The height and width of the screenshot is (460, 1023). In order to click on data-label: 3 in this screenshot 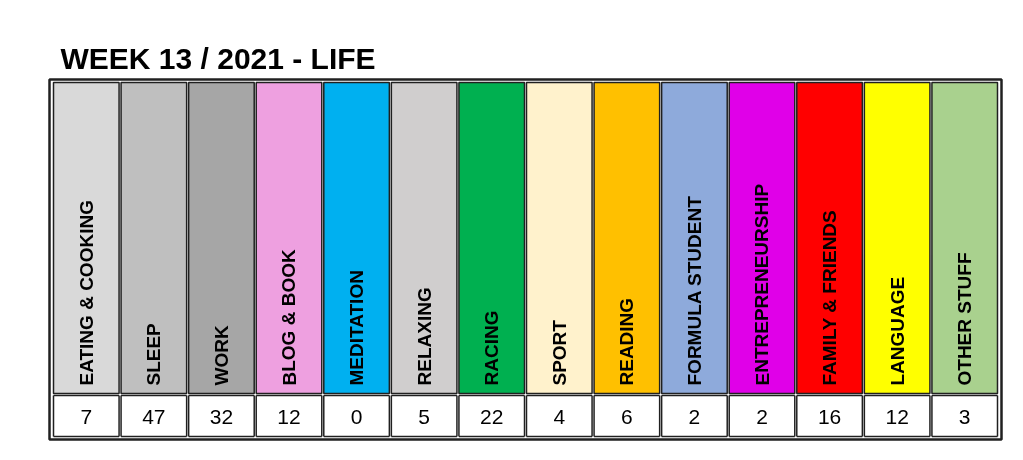, I will do `click(964, 416)`.